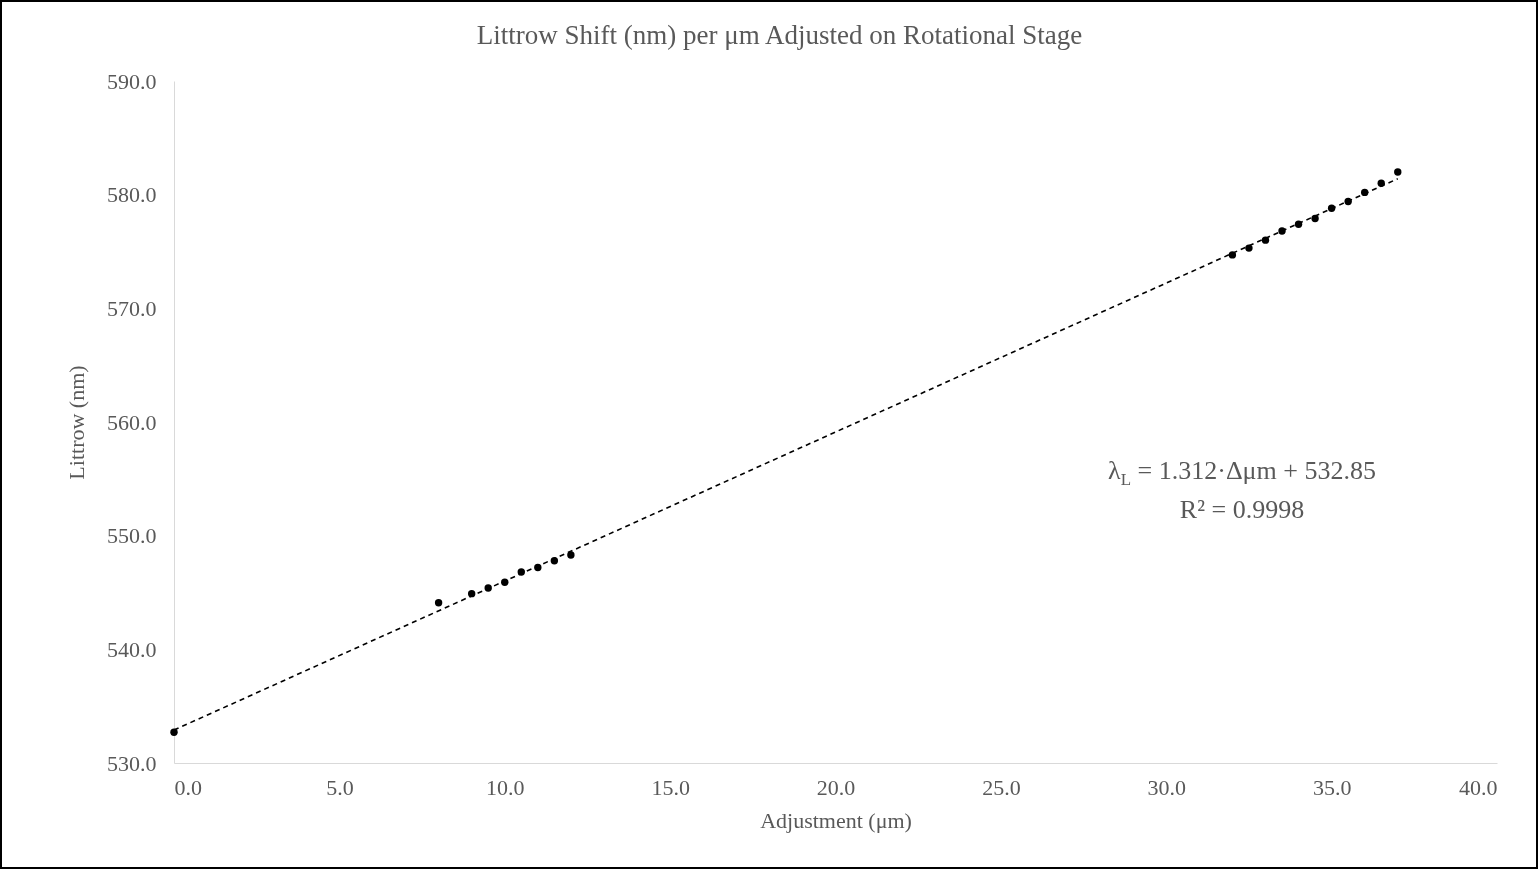 This screenshot has width=1538, height=869. Describe the element at coordinates (132, 763) in the screenshot. I see `y-tick-label: 530.0` at that location.